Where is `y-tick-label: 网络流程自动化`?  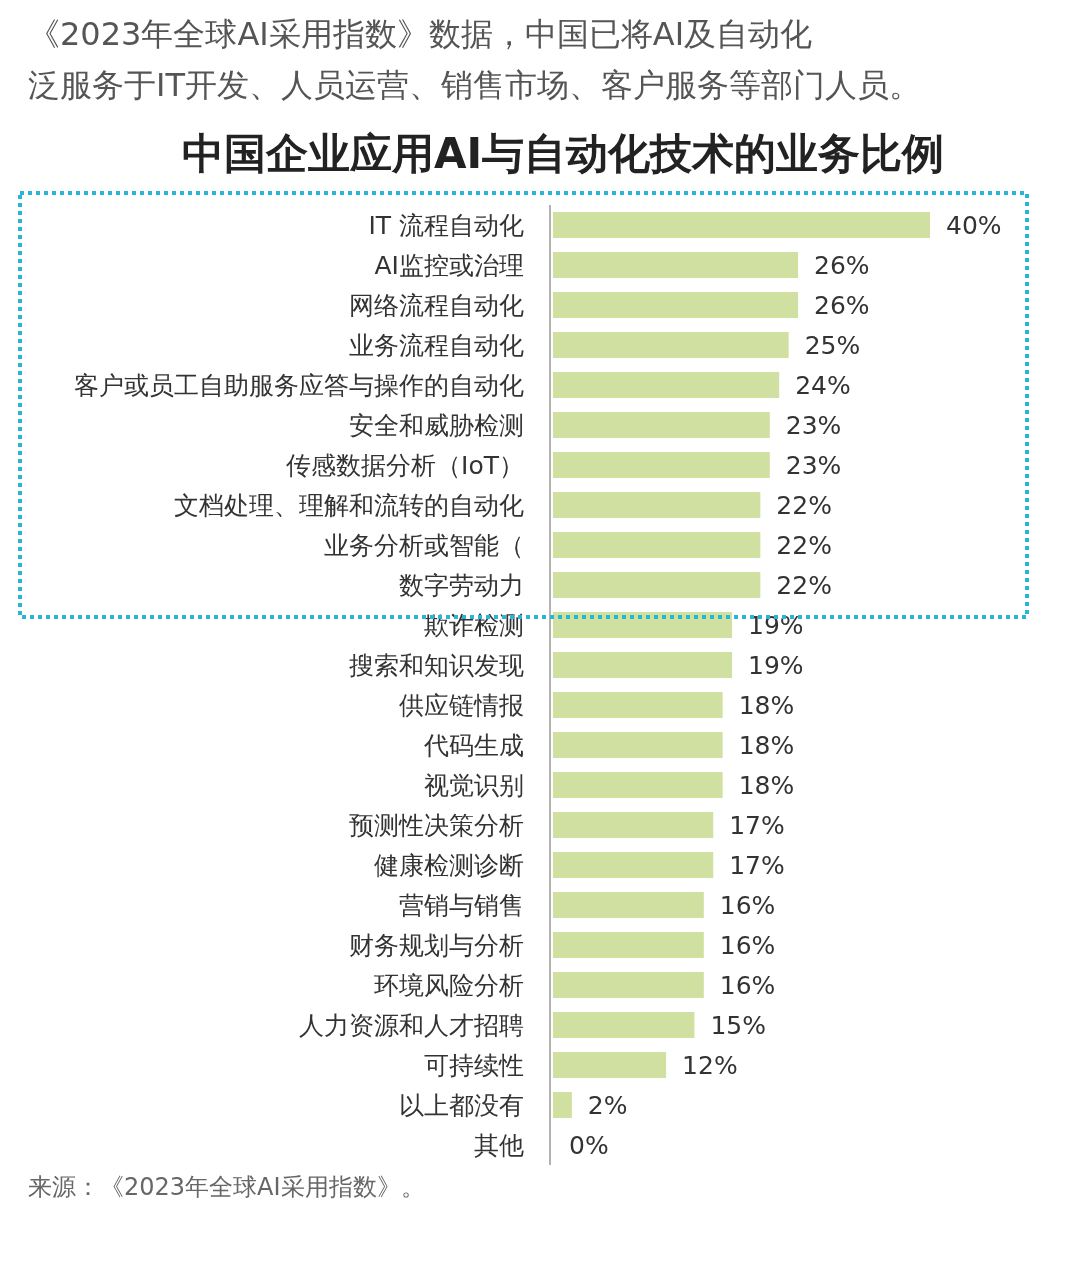
y-tick-label: 网络流程自动化 is located at coordinates (436, 305).